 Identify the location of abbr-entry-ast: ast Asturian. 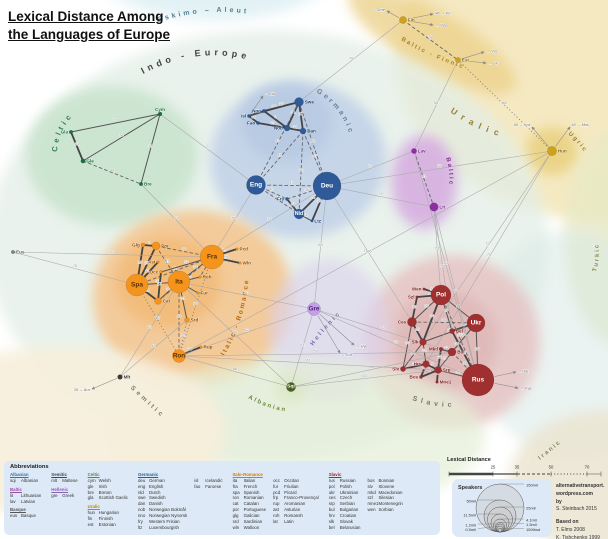
(287, 510).